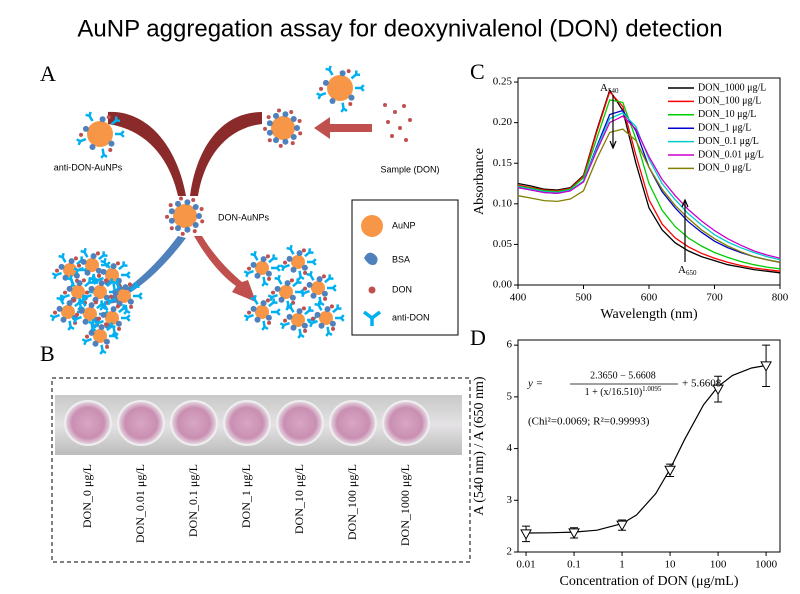  Describe the element at coordinates (372, 318) in the screenshot. I see `legend-antibody` at that location.